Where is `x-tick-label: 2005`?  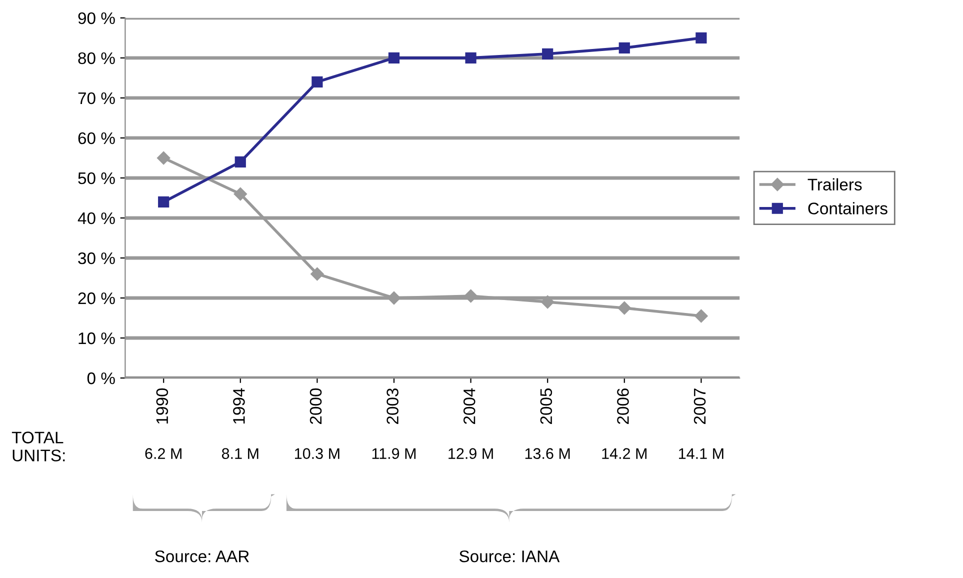
x-tick-label: 2005 is located at coordinates (546, 406).